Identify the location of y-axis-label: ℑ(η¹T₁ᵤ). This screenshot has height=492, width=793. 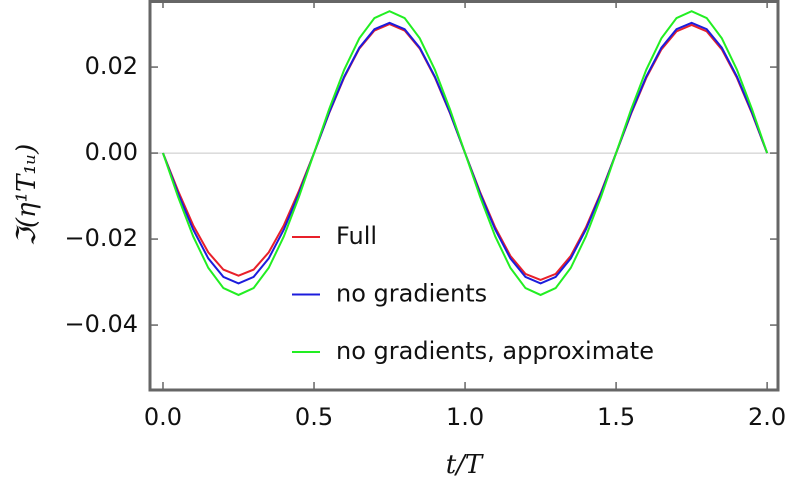
(27, 195).